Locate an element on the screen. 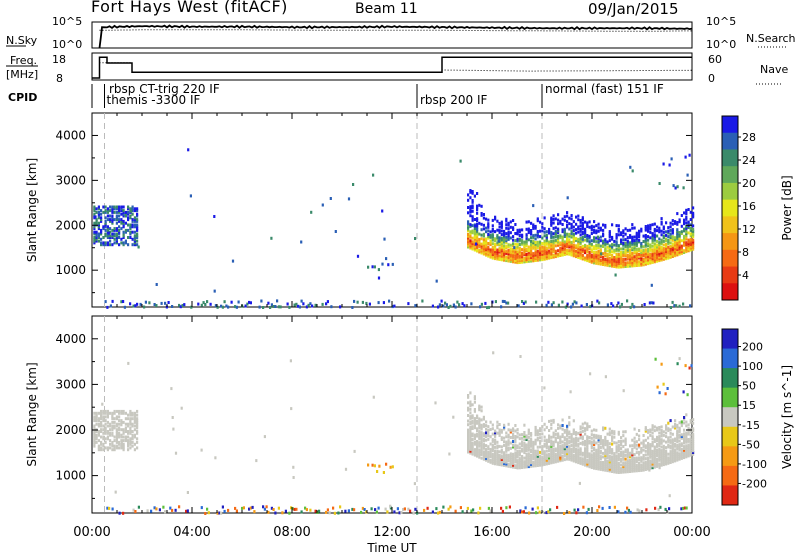 This screenshot has width=800, height=554. noise-right-tick-low: 10^0 is located at coordinates (721, 44).